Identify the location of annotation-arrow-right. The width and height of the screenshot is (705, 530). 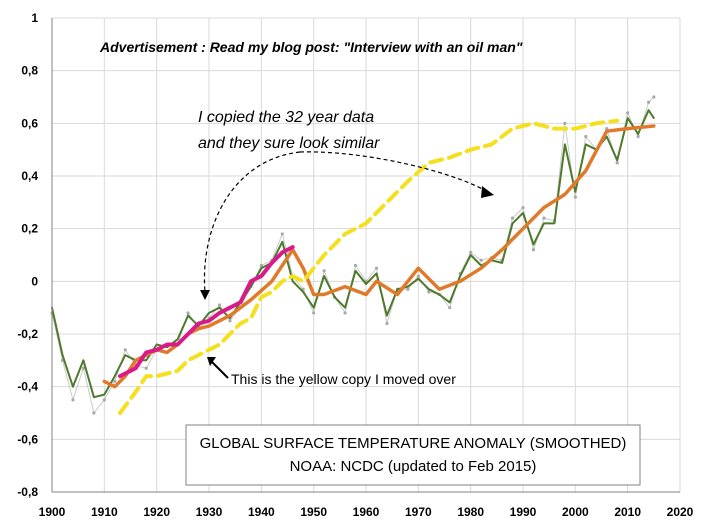
(394, 172).